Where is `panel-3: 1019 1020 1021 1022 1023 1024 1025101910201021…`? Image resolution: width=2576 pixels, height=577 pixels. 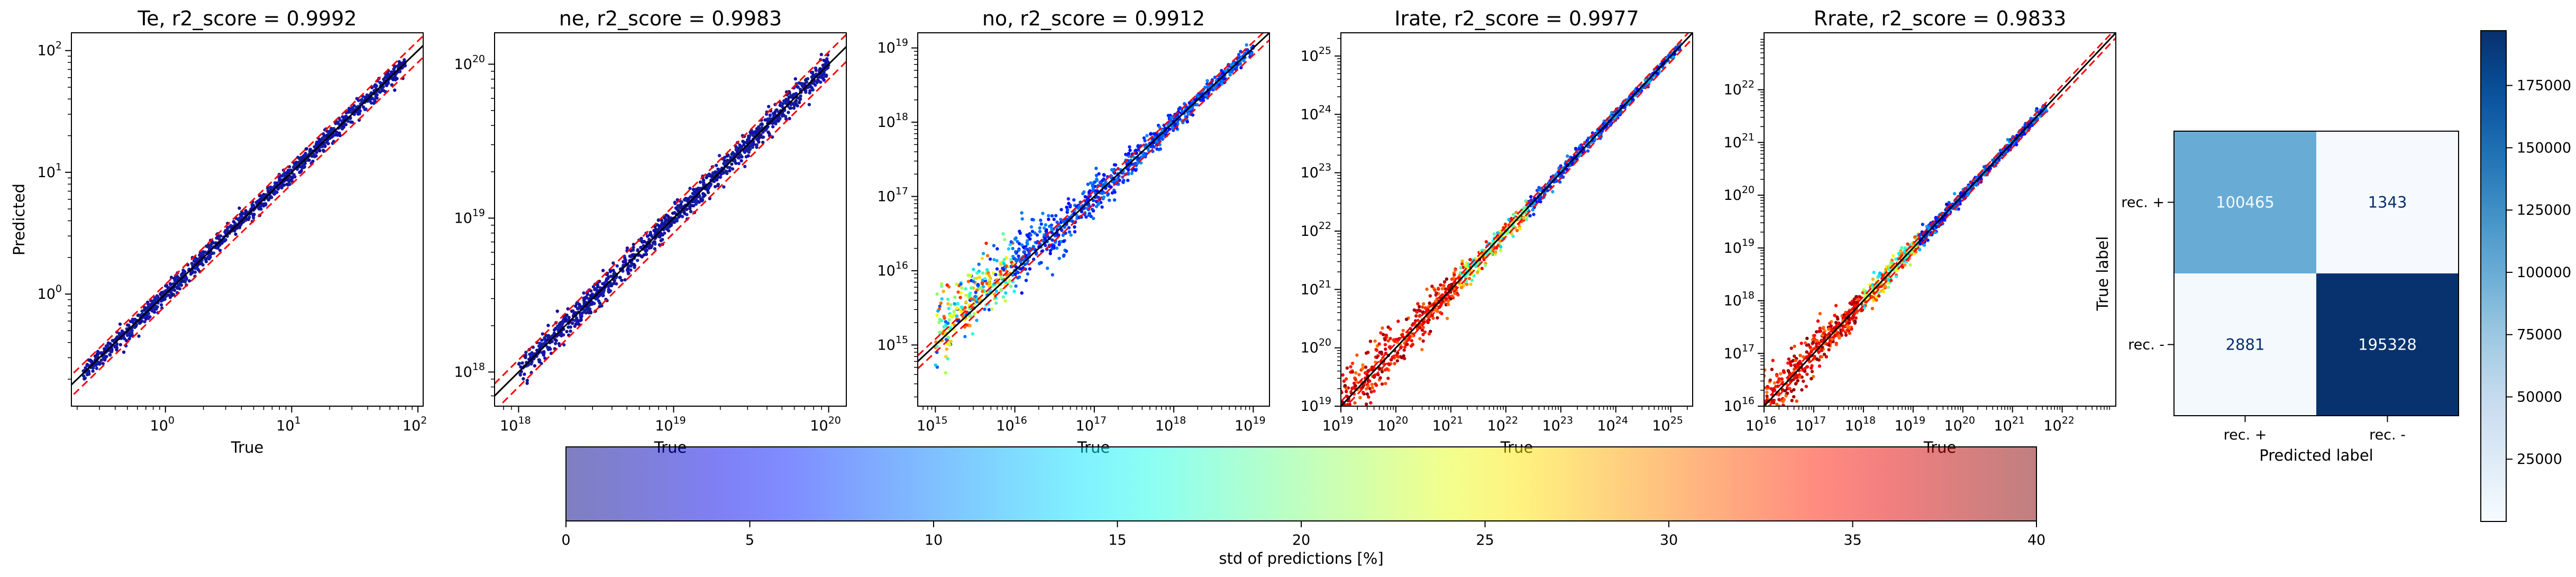
panel-3: 1019 1020 1021 1022 1023 1024 1025101910201021… is located at coordinates (1496, 232).